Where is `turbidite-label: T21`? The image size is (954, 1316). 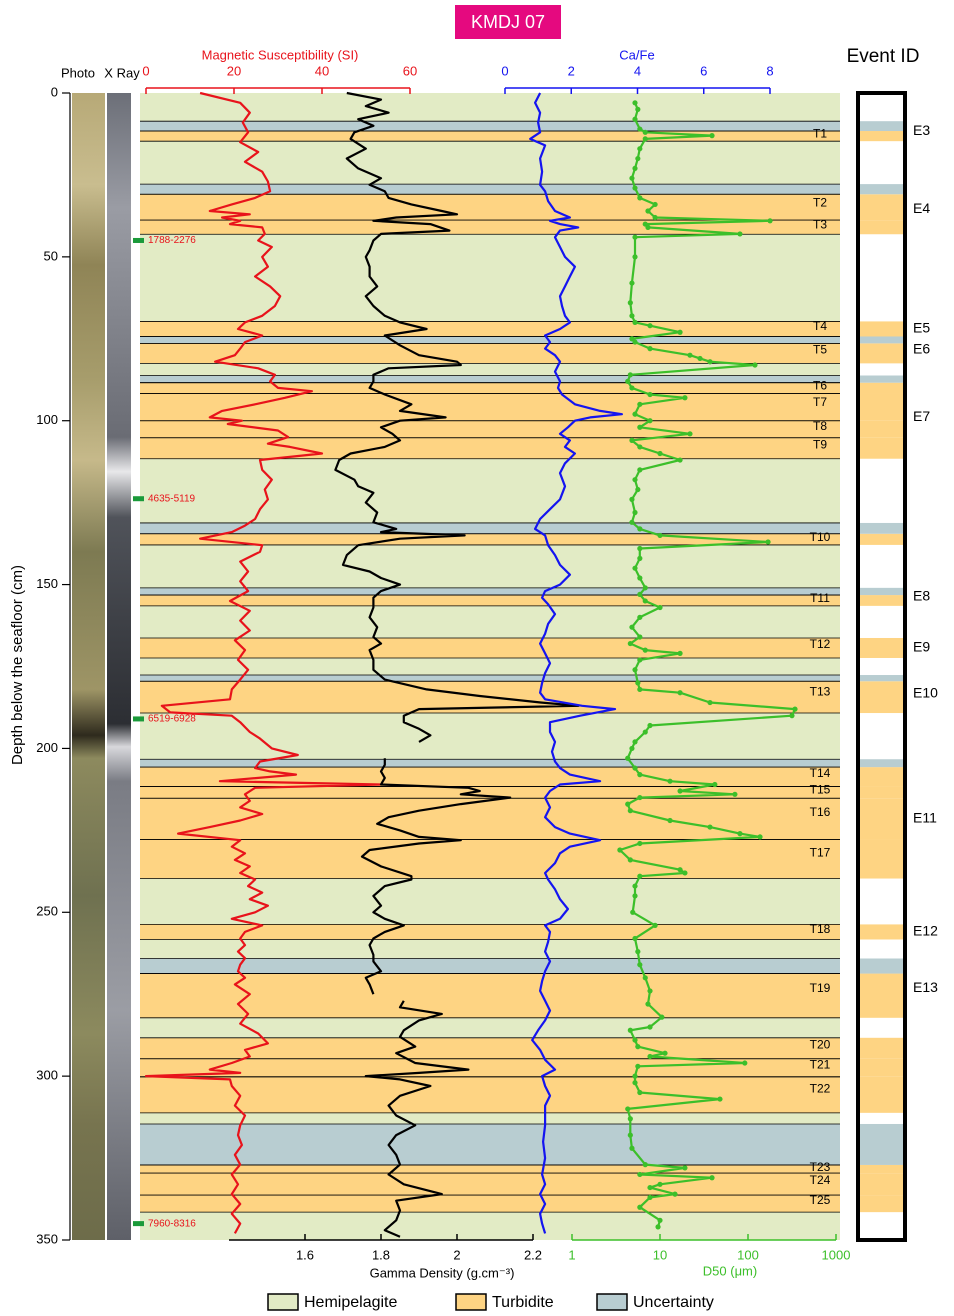
turbidite-label: T21 is located at coordinates (820, 1064).